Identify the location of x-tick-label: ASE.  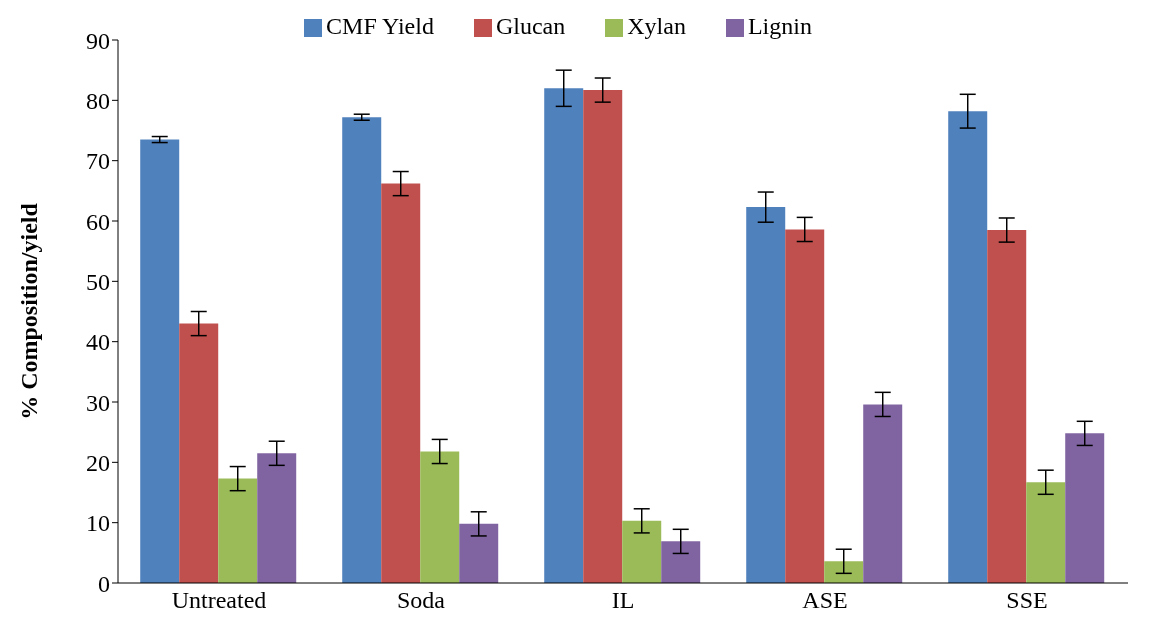
(825, 600).